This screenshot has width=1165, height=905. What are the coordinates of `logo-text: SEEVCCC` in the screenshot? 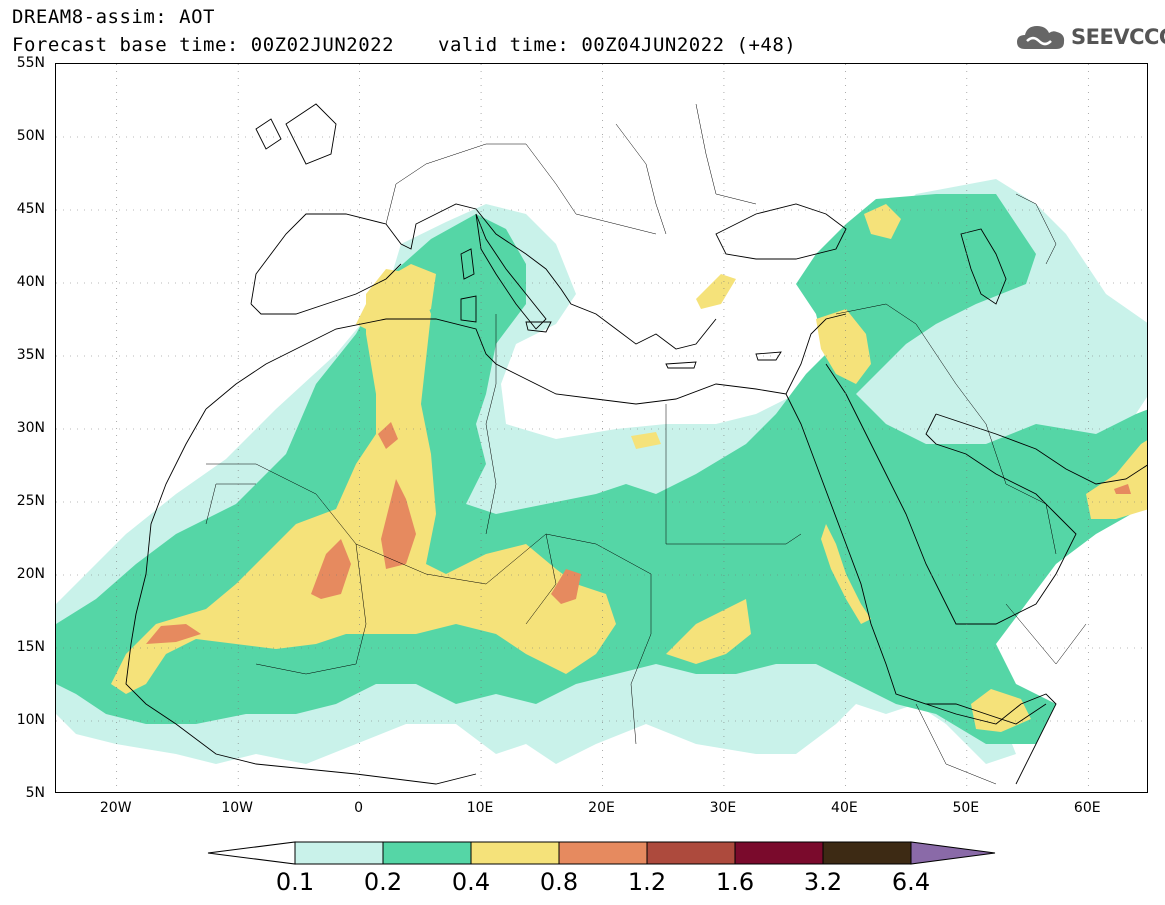 It's located at (1118, 37).